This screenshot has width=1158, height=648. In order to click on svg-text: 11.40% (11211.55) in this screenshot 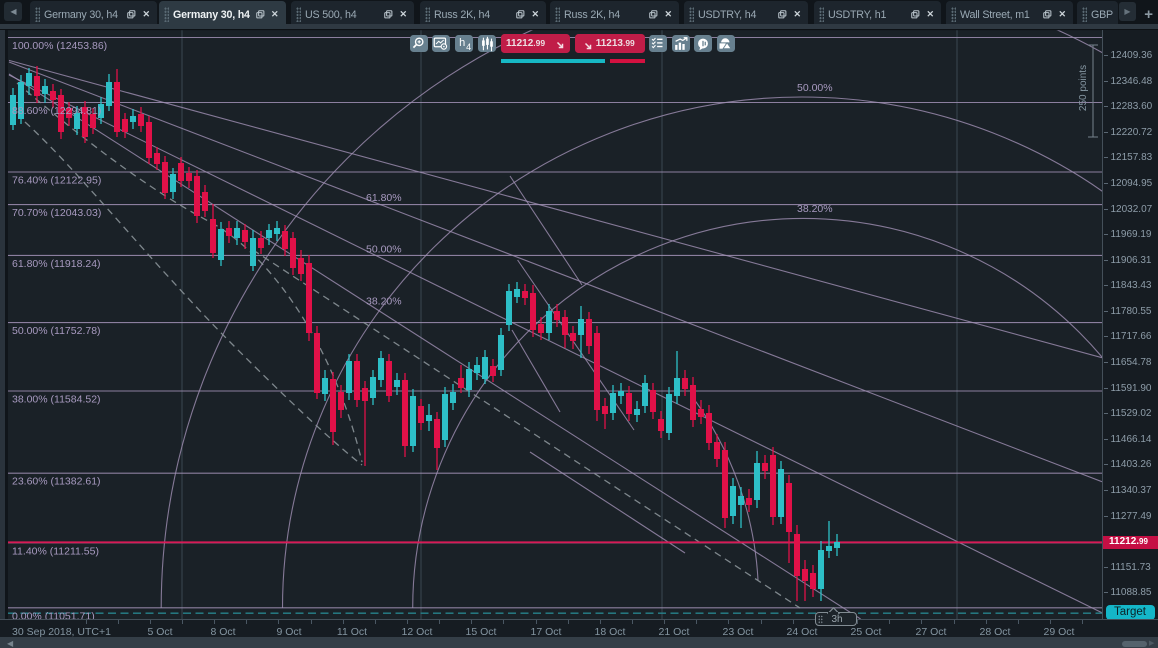, I will do `click(55, 551)`.